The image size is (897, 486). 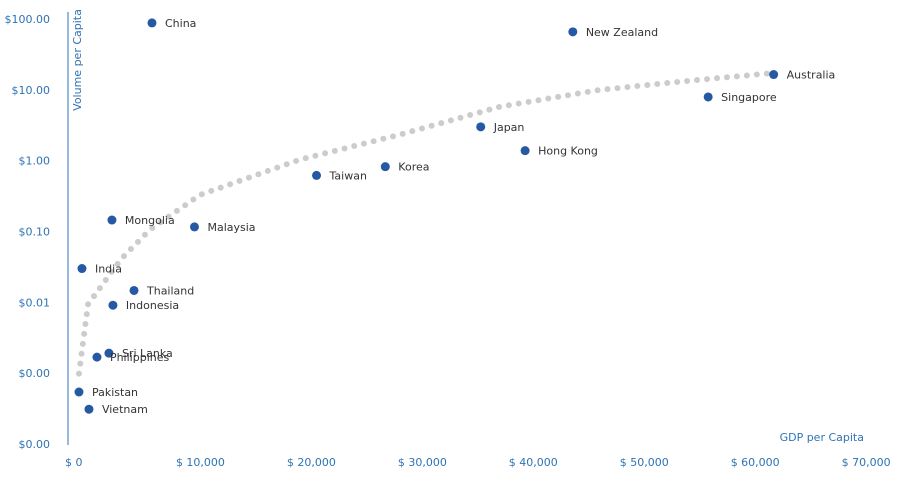 I want to click on x-tick-label: $ 50,000, so click(x=644, y=462).